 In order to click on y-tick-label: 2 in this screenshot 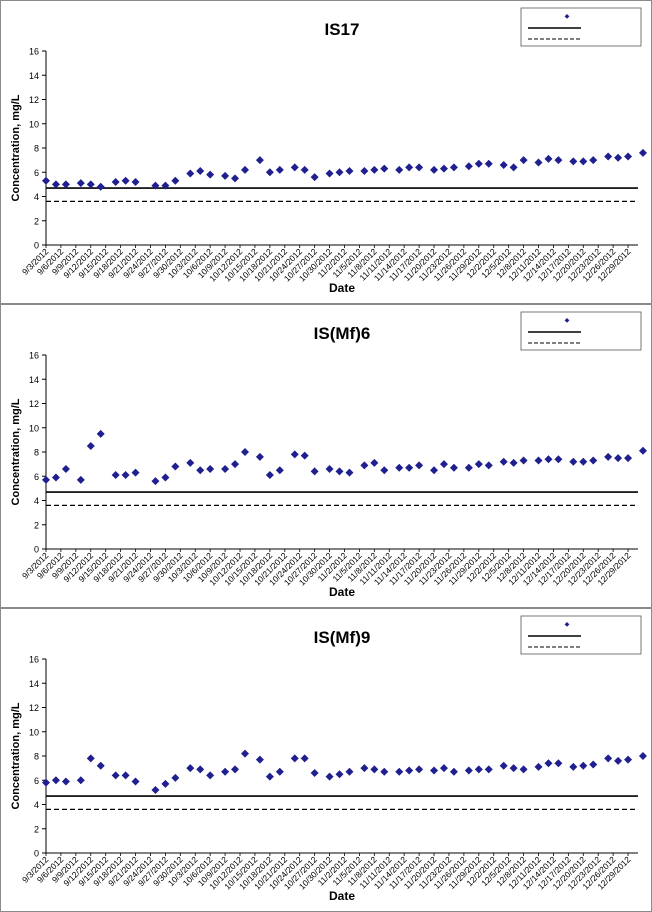, I will do `click(36, 525)`.